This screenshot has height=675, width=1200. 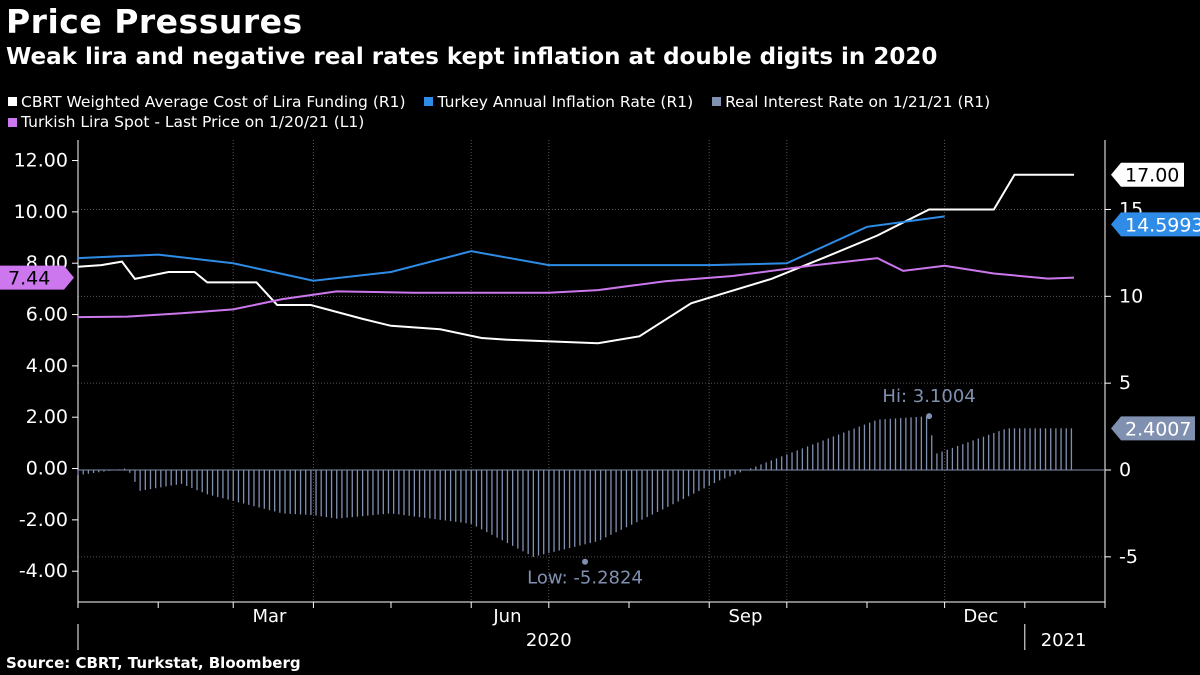 I want to click on tag-real-rate: 2.4007, so click(x=1158, y=429).